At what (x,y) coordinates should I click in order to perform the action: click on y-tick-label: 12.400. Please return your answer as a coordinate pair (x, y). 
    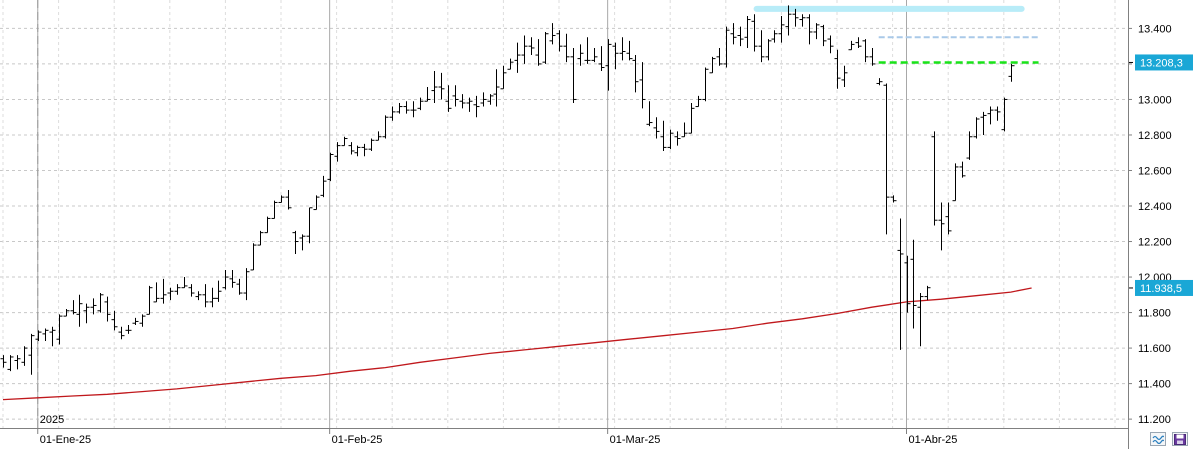
    Looking at the image, I should click on (1155, 207).